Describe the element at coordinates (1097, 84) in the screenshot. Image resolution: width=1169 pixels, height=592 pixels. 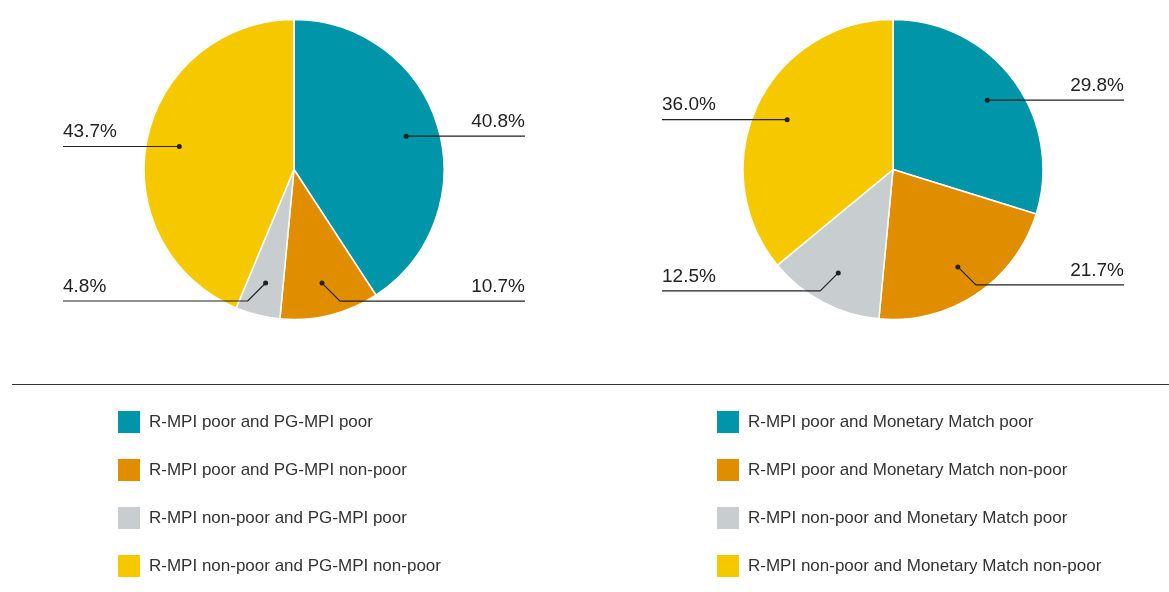
I see `data-label: 29.8%` at that location.